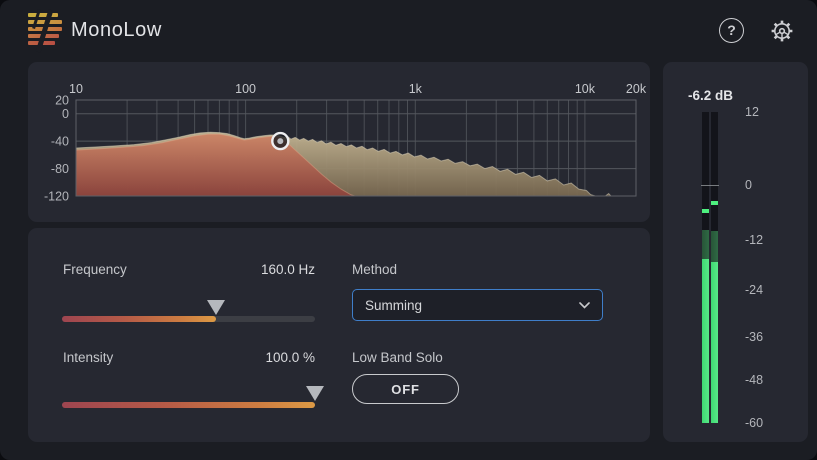 Image resolution: width=817 pixels, height=460 pixels. Describe the element at coordinates (754, 423) in the screenshot. I see `meter-tick-label: -60` at that location.